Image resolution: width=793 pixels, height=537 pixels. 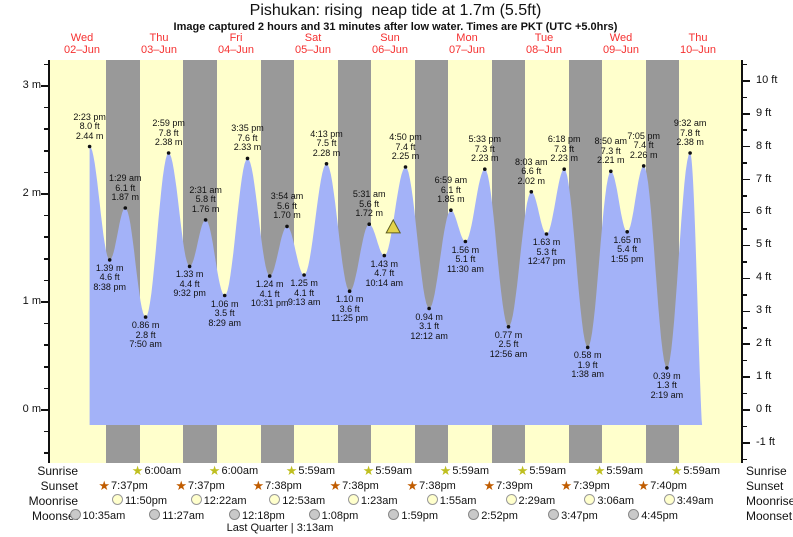 What do you see at coordinates (159, 44) in the screenshot?
I see `day-label: Thu 03–Jun` at bounding box center [159, 44].